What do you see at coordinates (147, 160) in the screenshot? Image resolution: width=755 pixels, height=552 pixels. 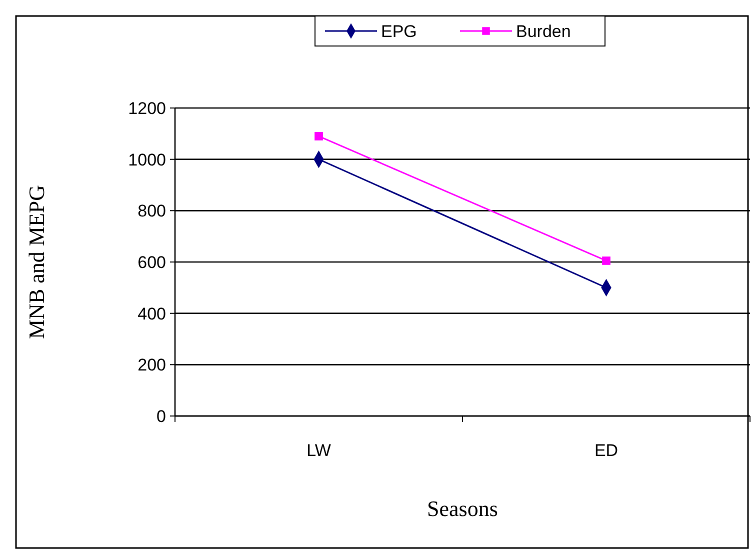 I see `y-tick-label: 1000` at bounding box center [147, 160].